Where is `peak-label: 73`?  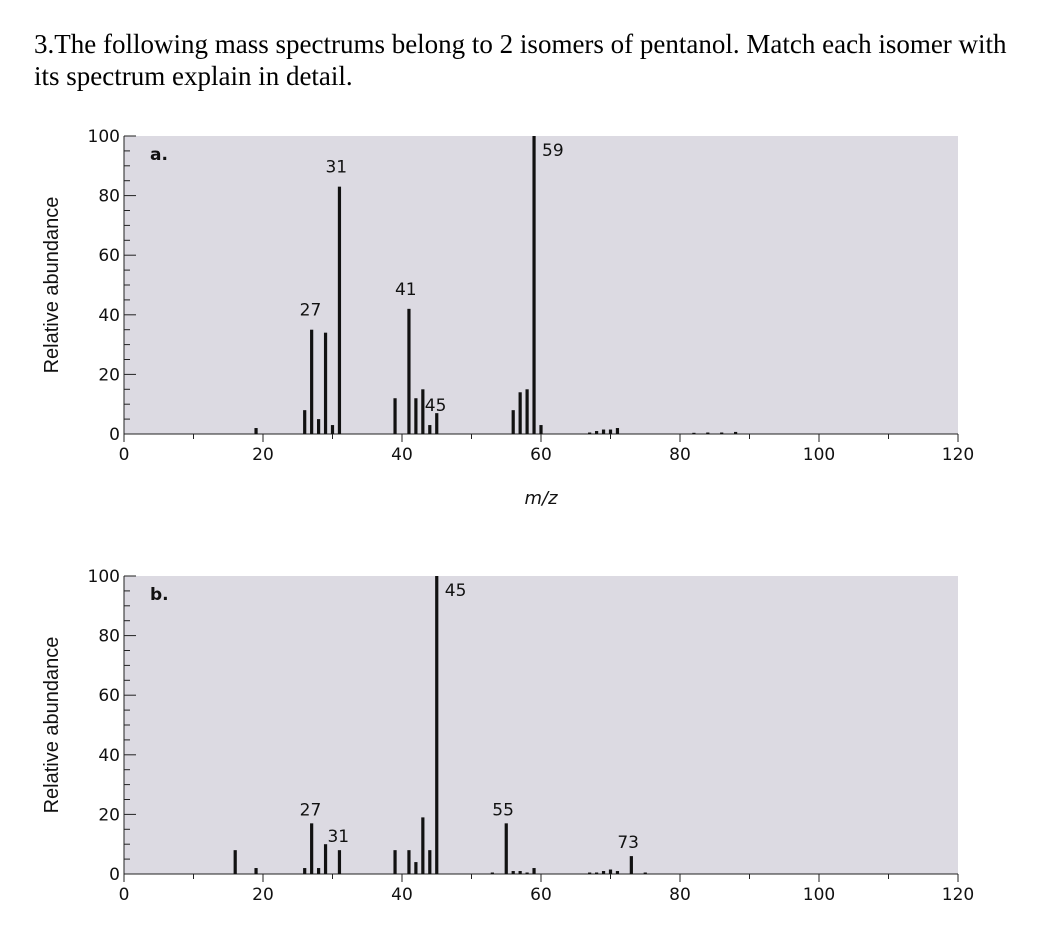
peak-label: 73 is located at coordinates (628, 843).